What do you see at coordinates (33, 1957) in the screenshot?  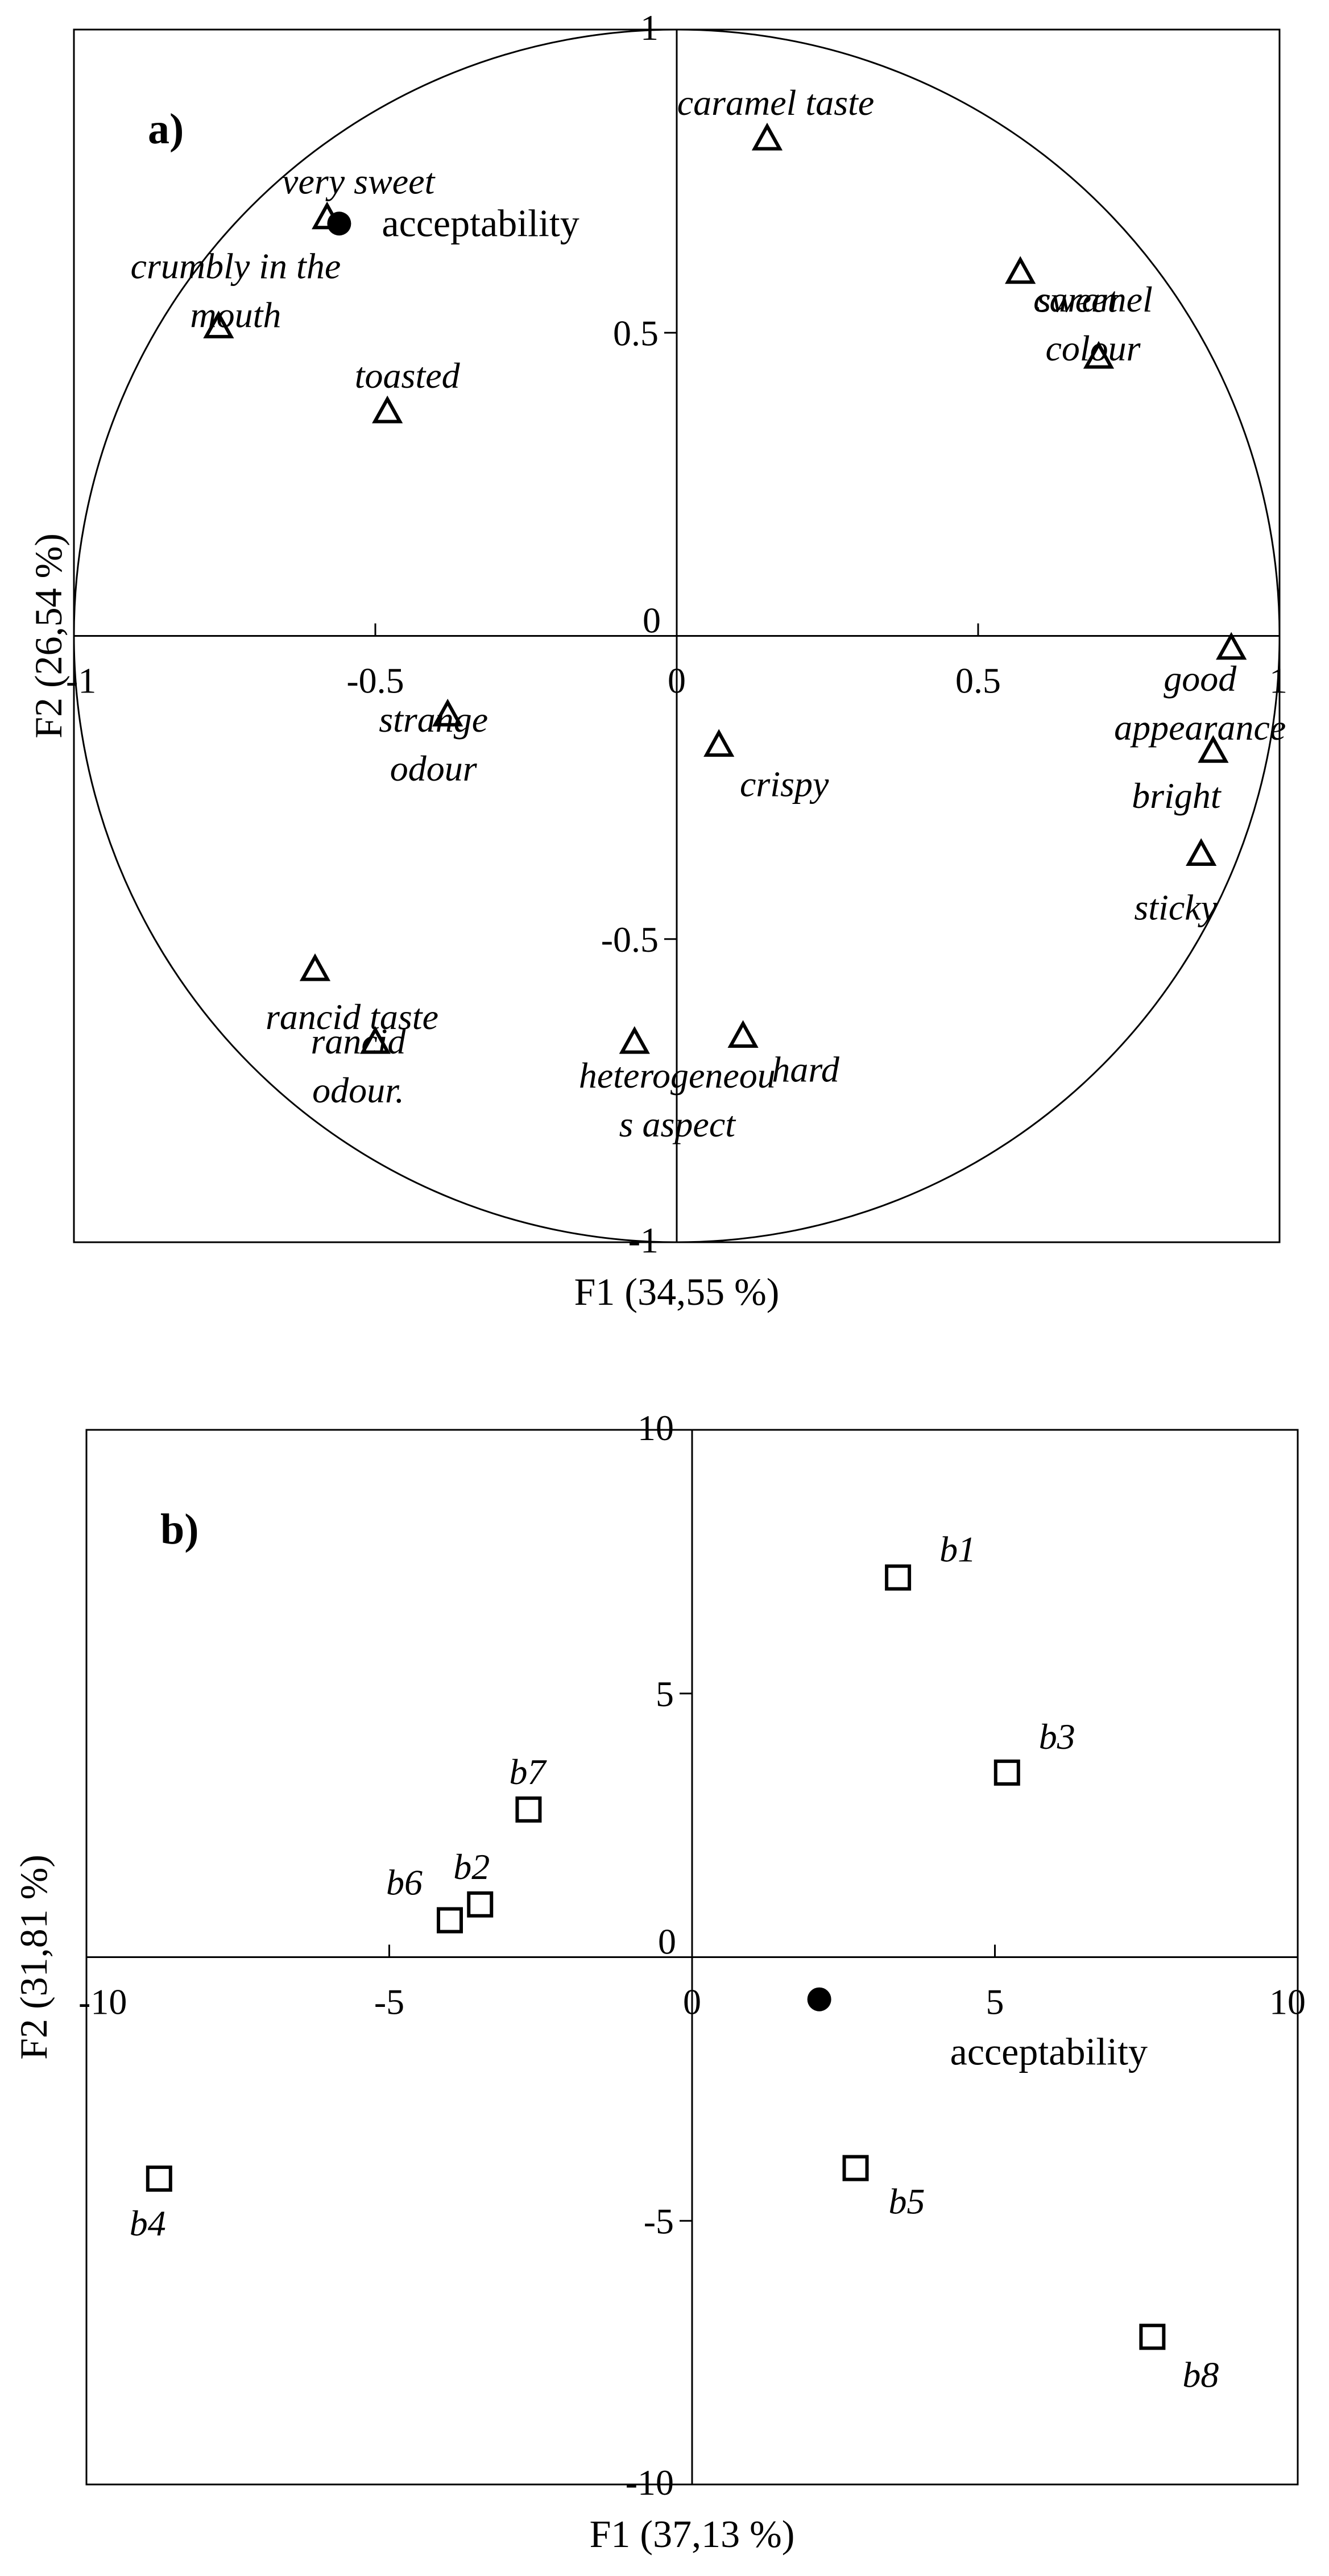 I see `y-axis-label: F2 (31,81 %)` at bounding box center [33, 1957].